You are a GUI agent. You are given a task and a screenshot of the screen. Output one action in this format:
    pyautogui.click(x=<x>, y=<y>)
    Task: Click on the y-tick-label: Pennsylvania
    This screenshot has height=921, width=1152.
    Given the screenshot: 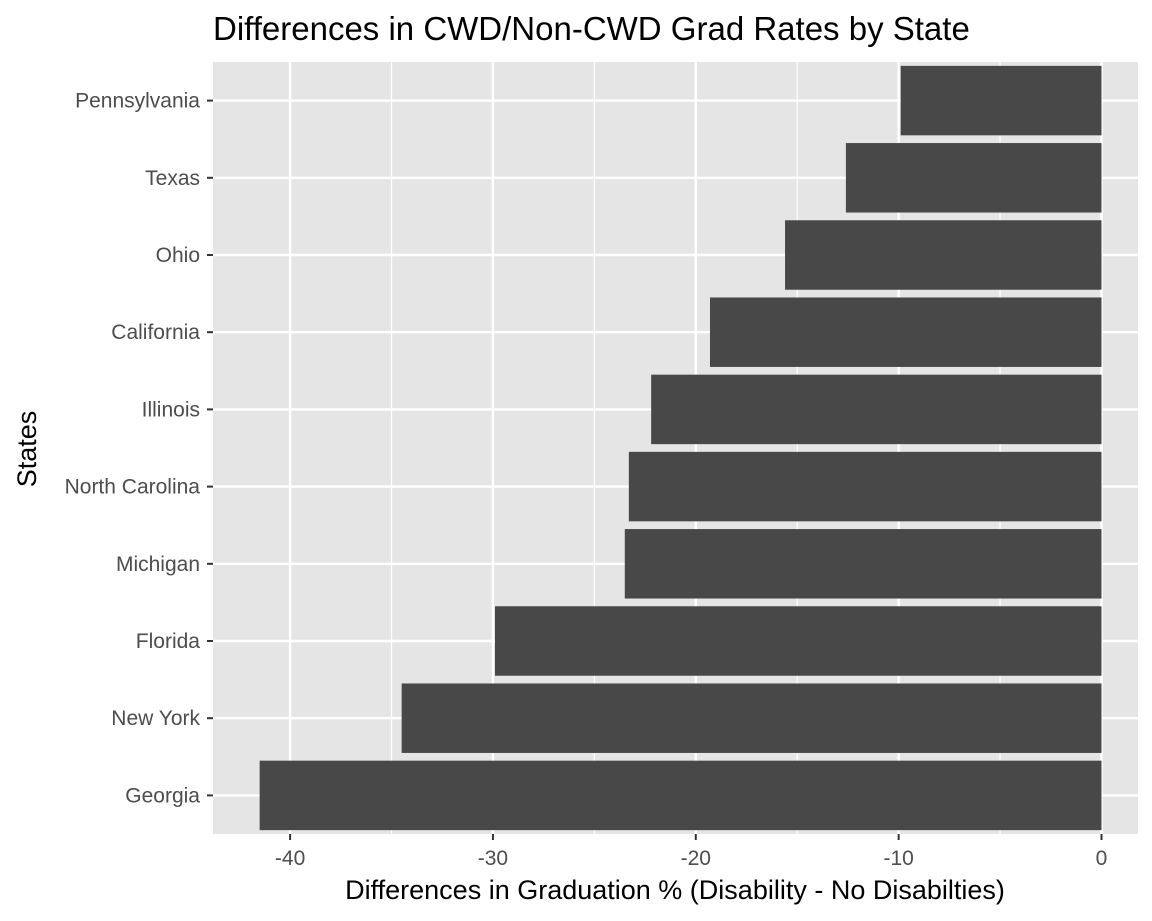 What is the action you would take?
    pyautogui.click(x=137, y=101)
    